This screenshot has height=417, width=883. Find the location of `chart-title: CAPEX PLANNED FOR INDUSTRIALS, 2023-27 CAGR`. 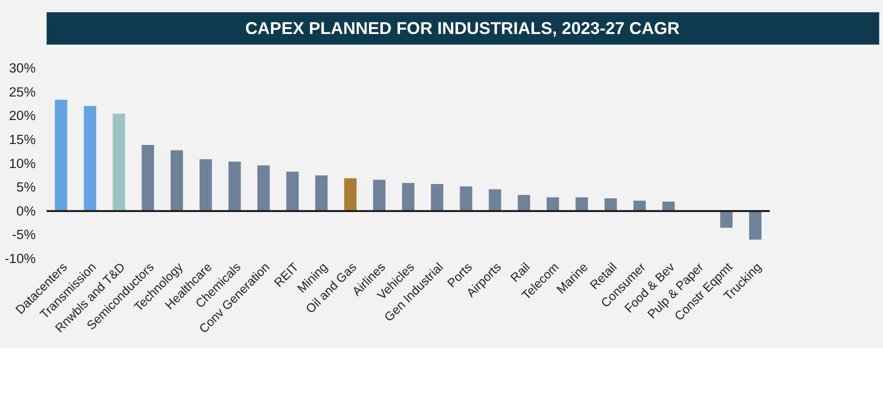

chart-title: CAPEX PLANNED FOR INDUSTRIALS, 2023-27 CAGR is located at coordinates (462, 28).